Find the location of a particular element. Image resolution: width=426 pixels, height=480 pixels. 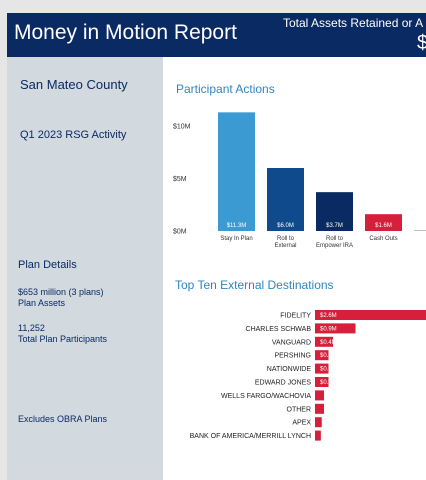

destination-label: WELLS FARGO/WACHOVIA is located at coordinates (266, 396).